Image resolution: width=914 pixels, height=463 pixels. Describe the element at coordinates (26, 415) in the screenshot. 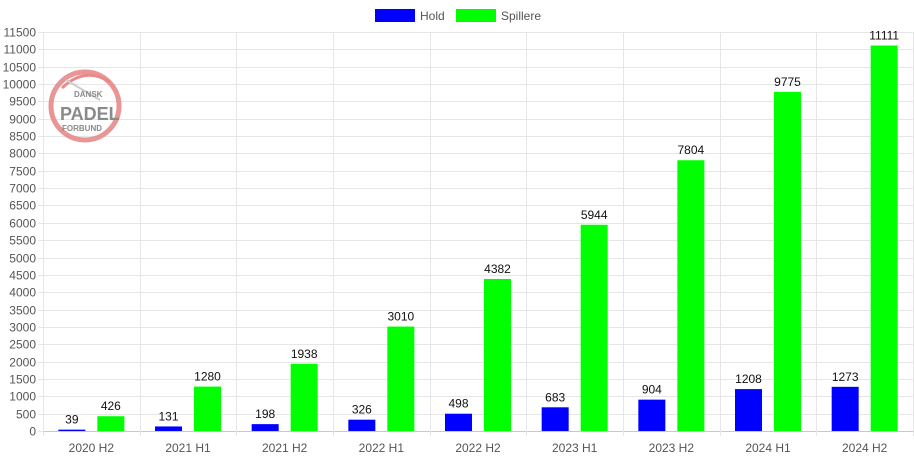

I see `y-tick-label: 500` at that location.